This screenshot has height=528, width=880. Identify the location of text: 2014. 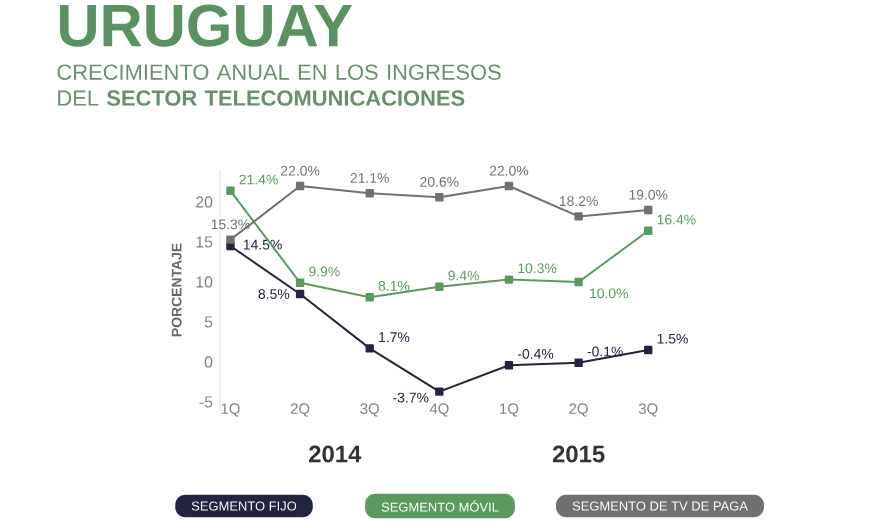
(335, 454).